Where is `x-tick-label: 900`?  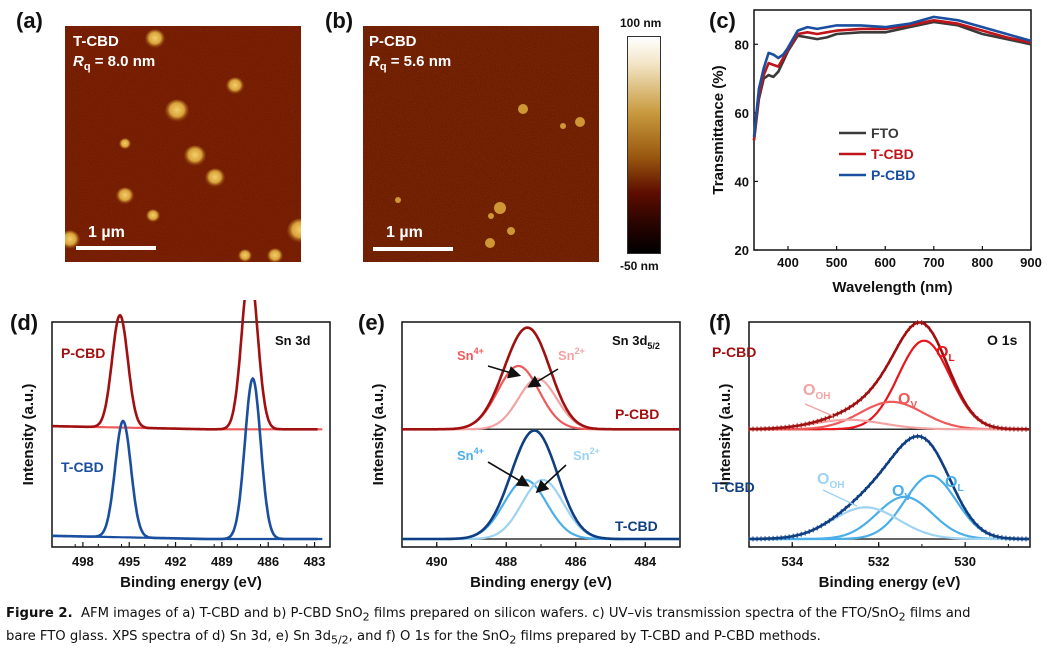 x-tick-label: 900 is located at coordinates (1031, 262).